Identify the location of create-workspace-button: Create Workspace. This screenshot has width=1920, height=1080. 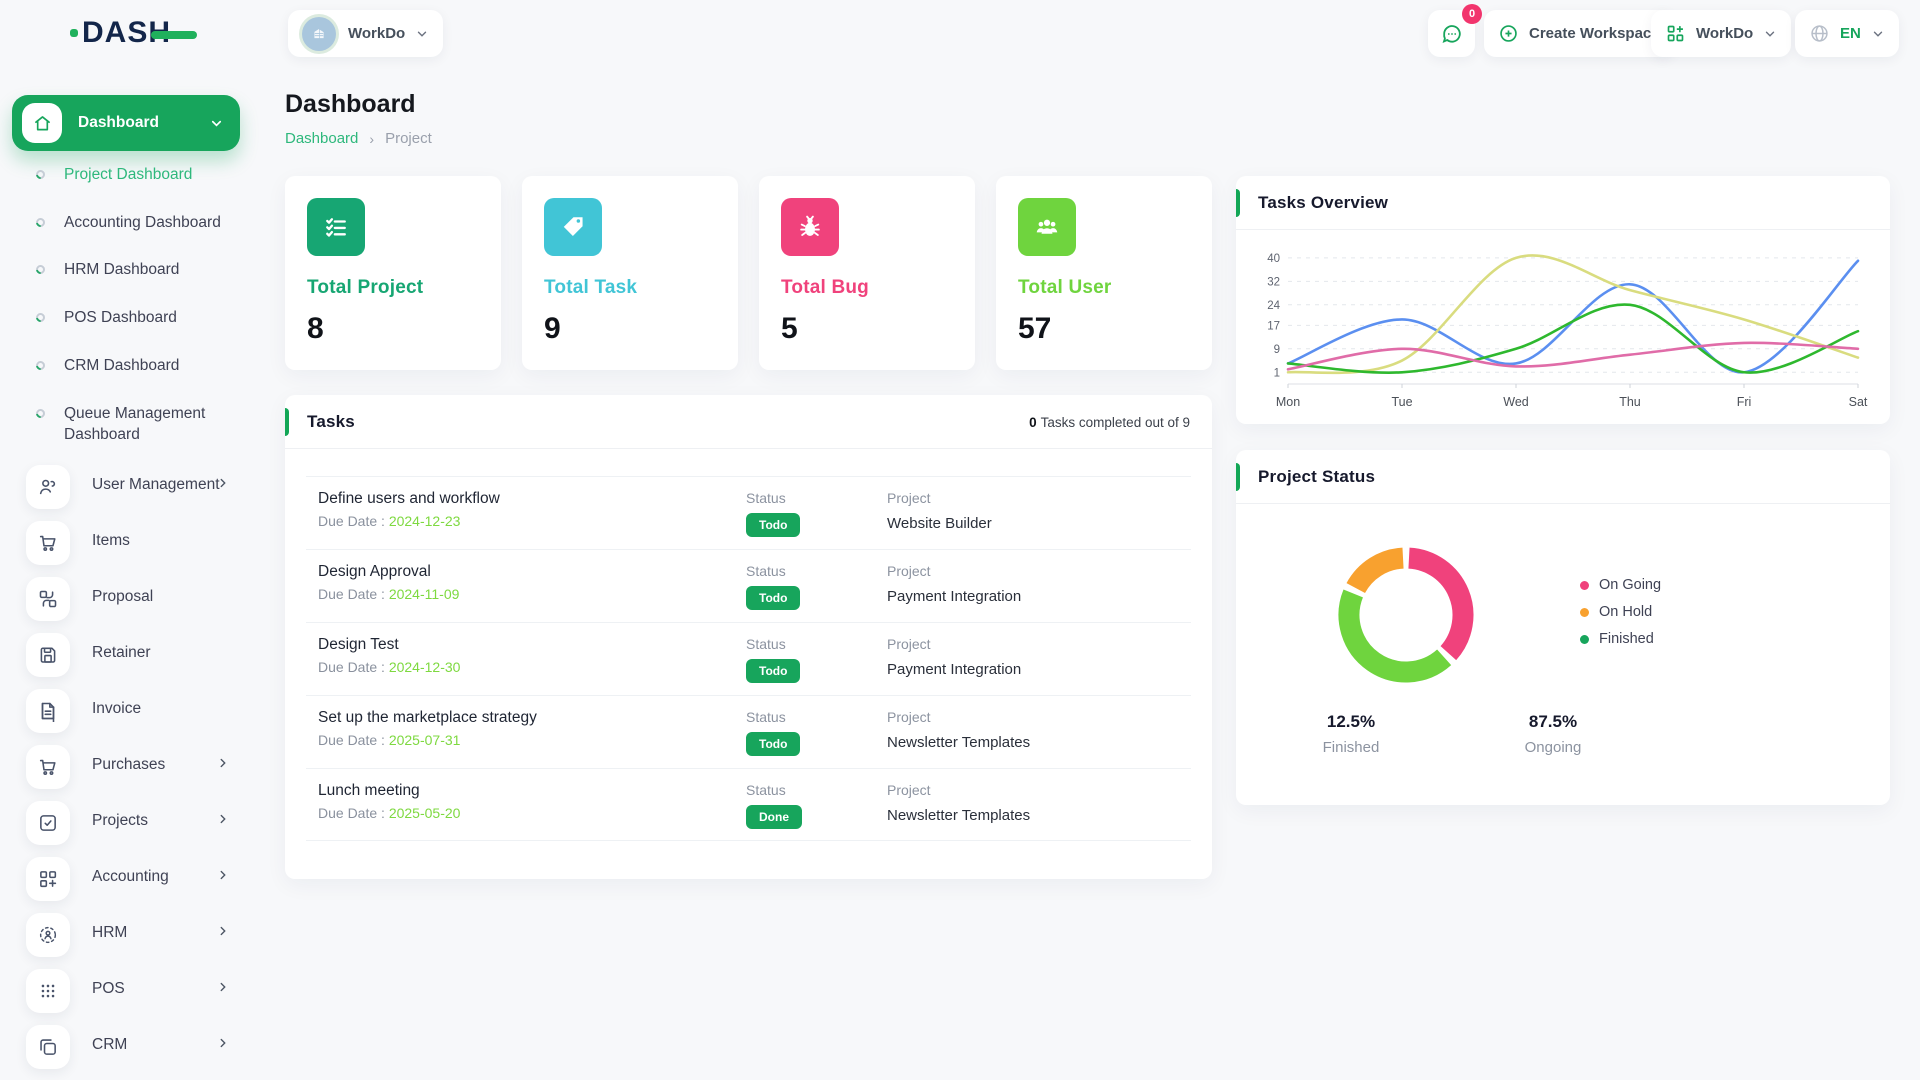
(1579, 33).